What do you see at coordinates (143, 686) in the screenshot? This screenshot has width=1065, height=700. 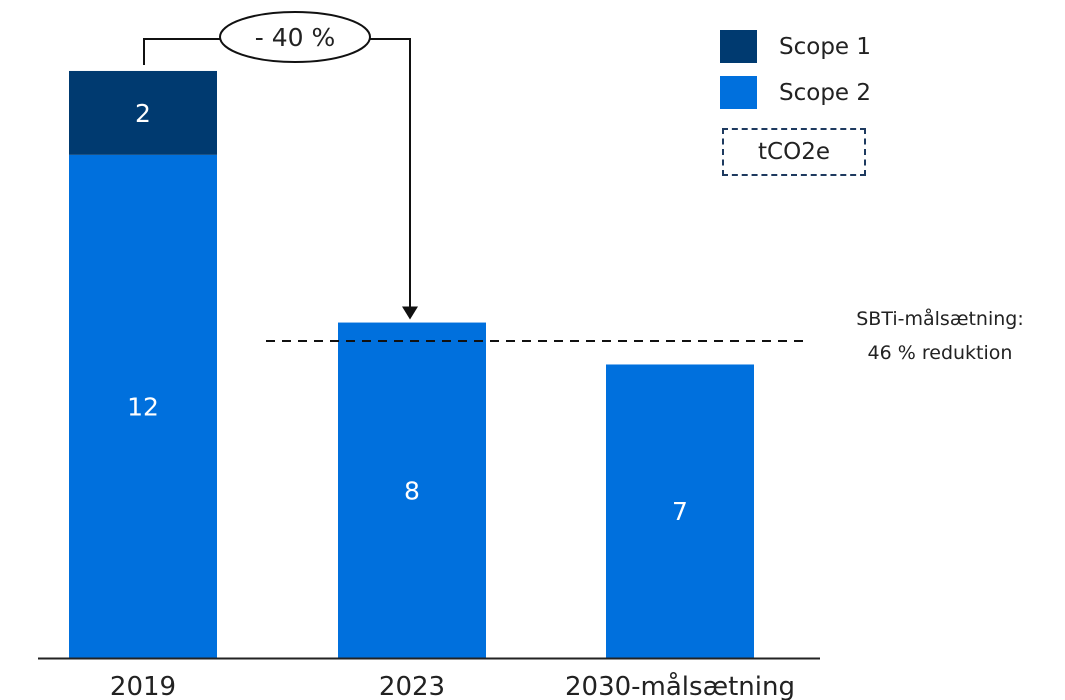 I see `x-tick-label-2019: 2019` at bounding box center [143, 686].